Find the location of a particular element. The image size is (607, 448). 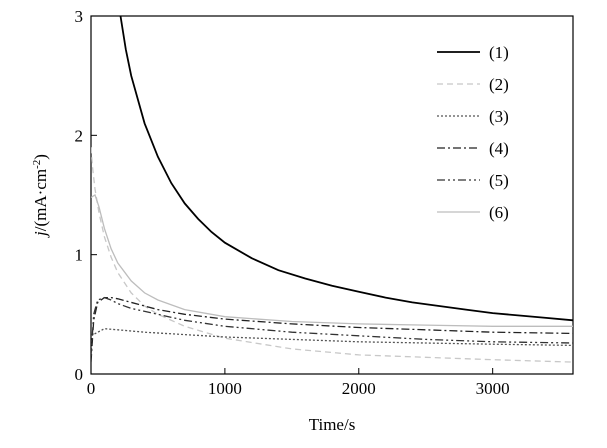

legend-label-2: (2) is located at coordinates (499, 84).